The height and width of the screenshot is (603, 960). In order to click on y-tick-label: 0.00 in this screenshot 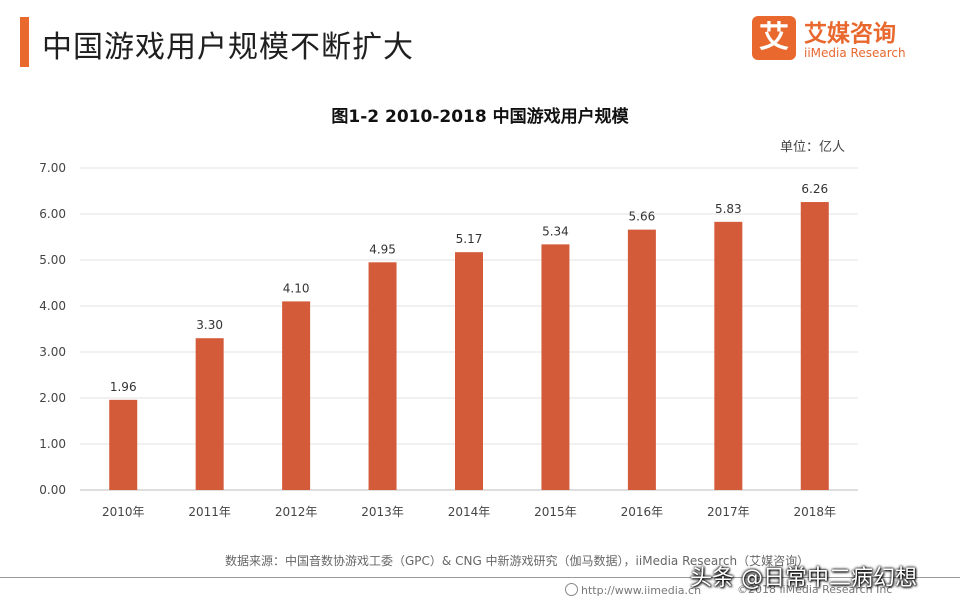, I will do `click(52, 490)`.